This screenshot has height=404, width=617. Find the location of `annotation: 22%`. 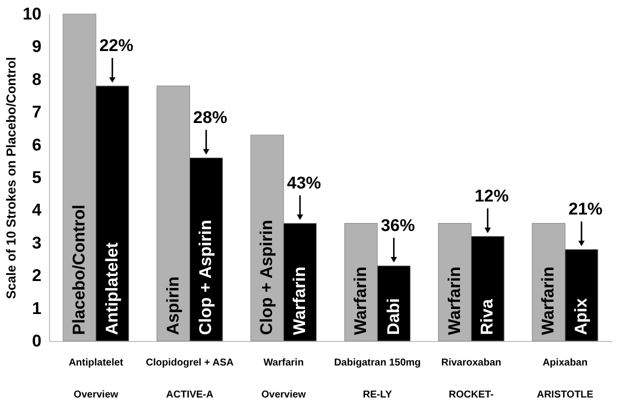

annotation: 22% is located at coordinates (116, 45).